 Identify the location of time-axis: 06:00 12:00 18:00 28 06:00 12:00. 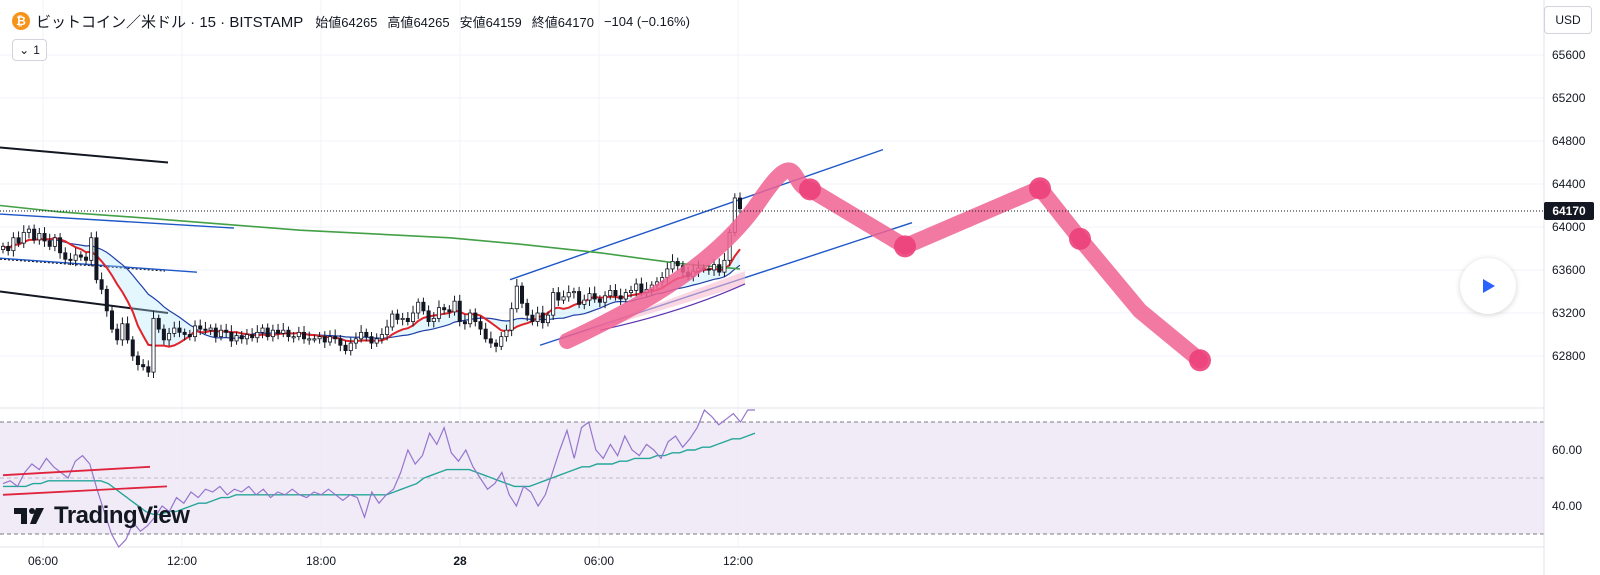
(390, 561).